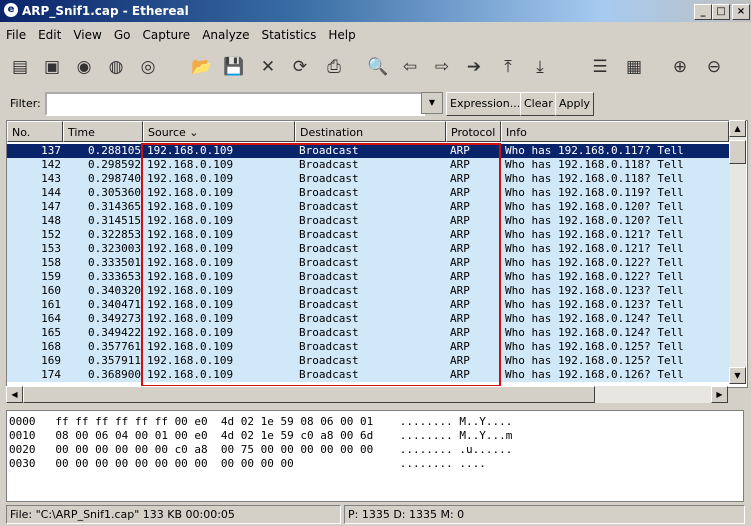  Describe the element at coordinates (114, 346) in the screenshot. I see `packet-time: 0.357761` at that location.